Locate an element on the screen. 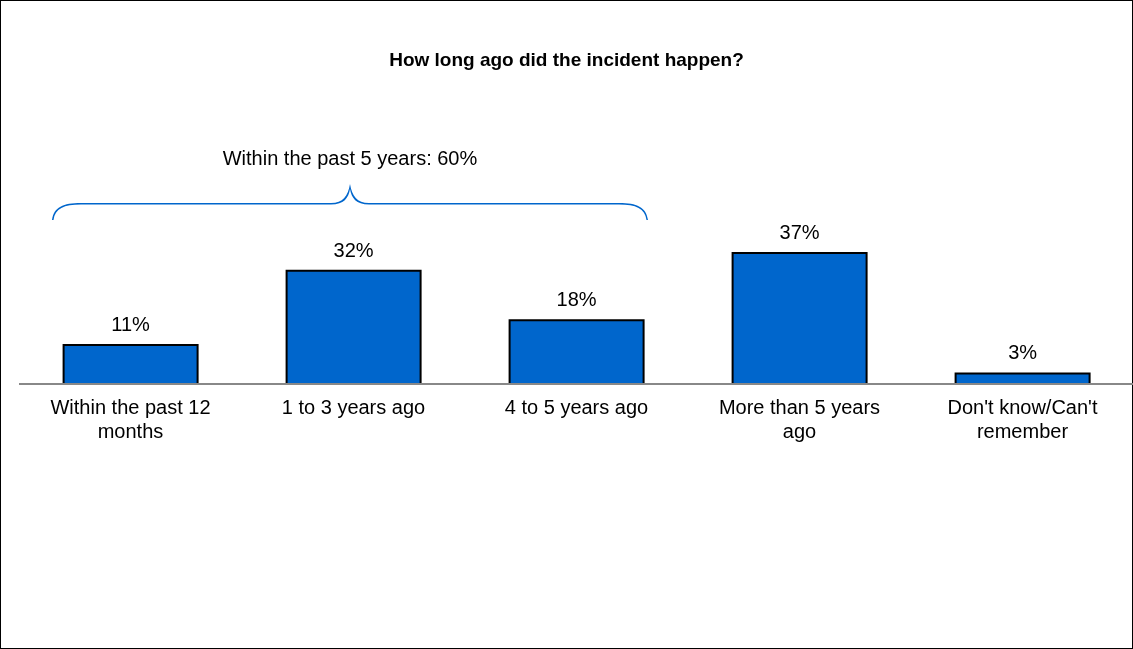  text: Within the past 5 years: 60% is located at coordinates (350, 158).